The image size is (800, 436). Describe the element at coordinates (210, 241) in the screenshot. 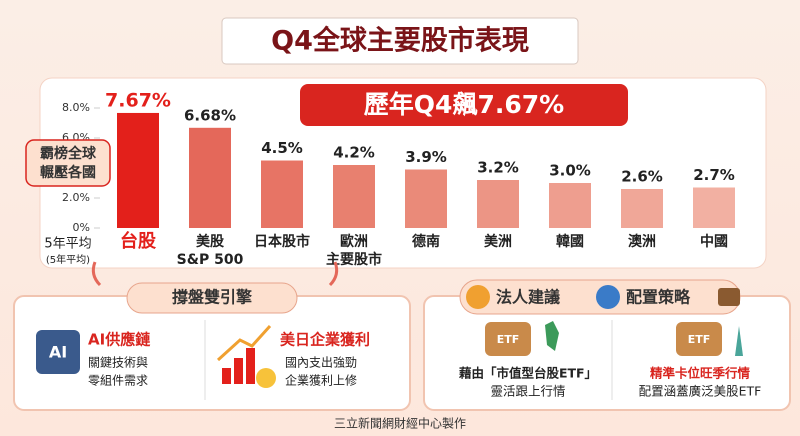

I see `x-tick-label: 美股` at that location.